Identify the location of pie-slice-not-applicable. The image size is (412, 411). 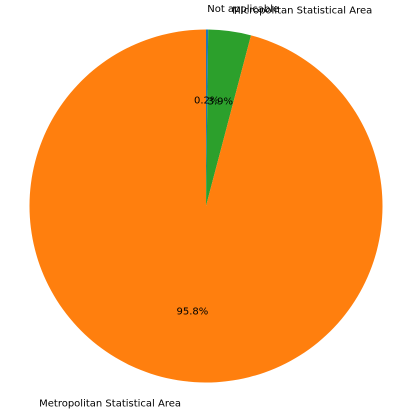
(207, 117).